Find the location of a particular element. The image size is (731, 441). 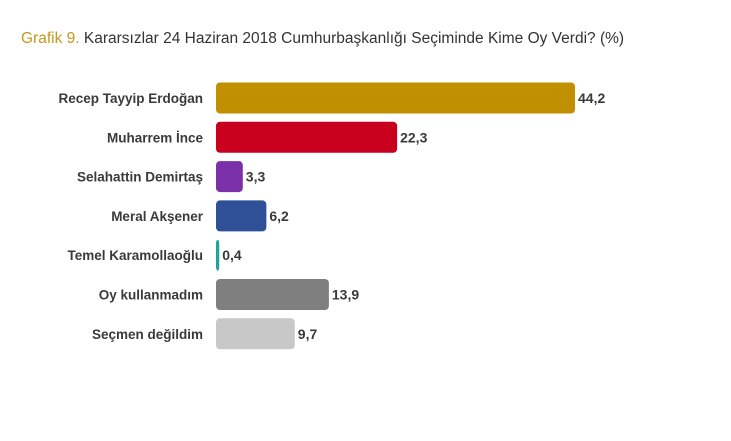

value-label-meral-aksener: 6,2 is located at coordinates (279, 216).